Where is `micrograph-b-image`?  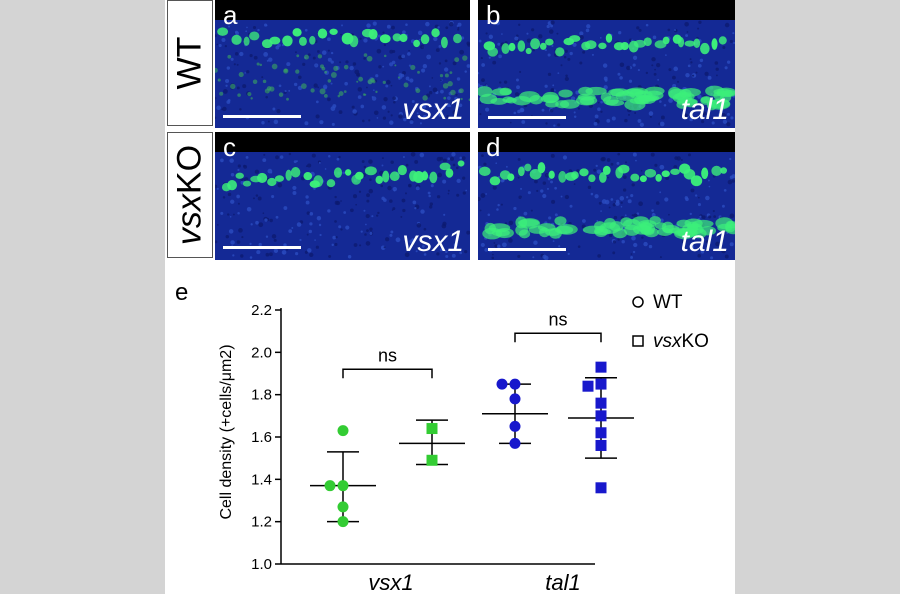 micrograph-b-image is located at coordinates (606, 64).